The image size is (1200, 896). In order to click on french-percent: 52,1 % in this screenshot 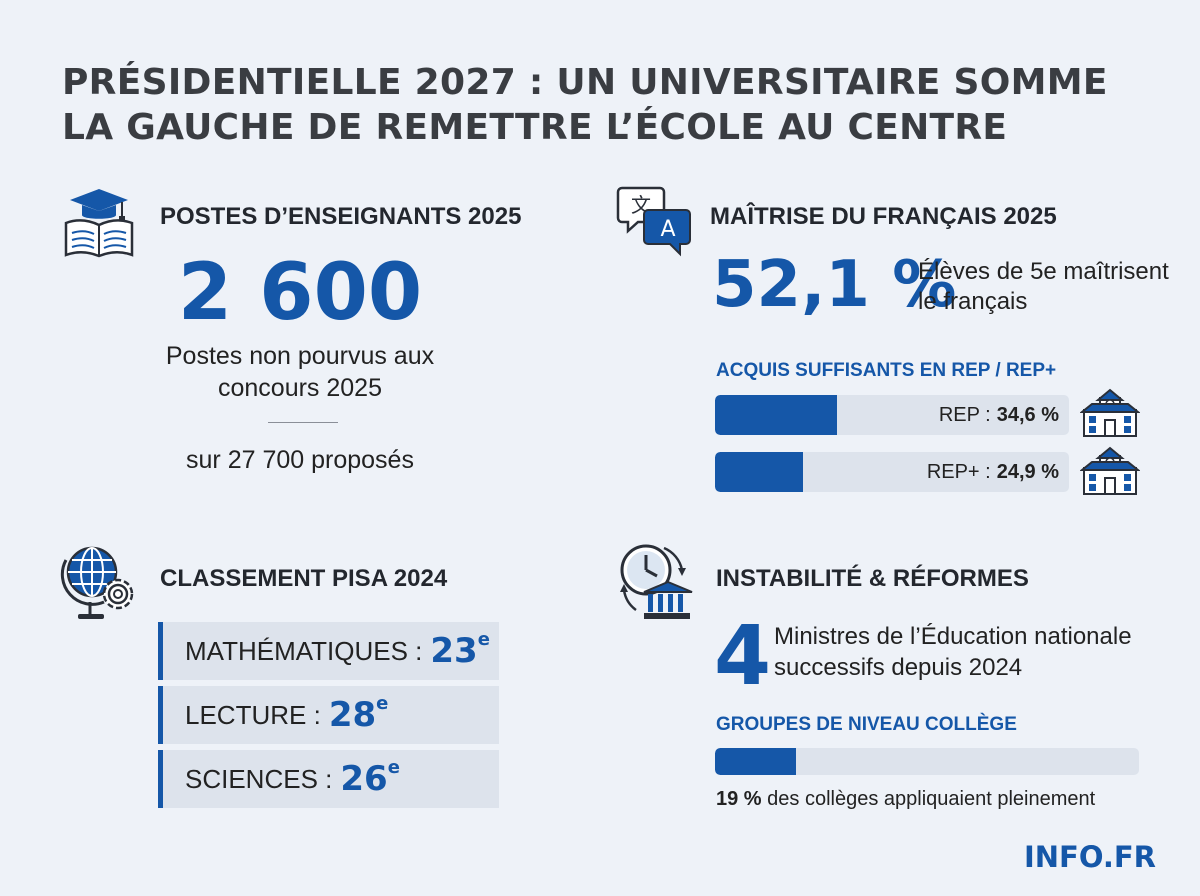, I will do `click(834, 285)`.